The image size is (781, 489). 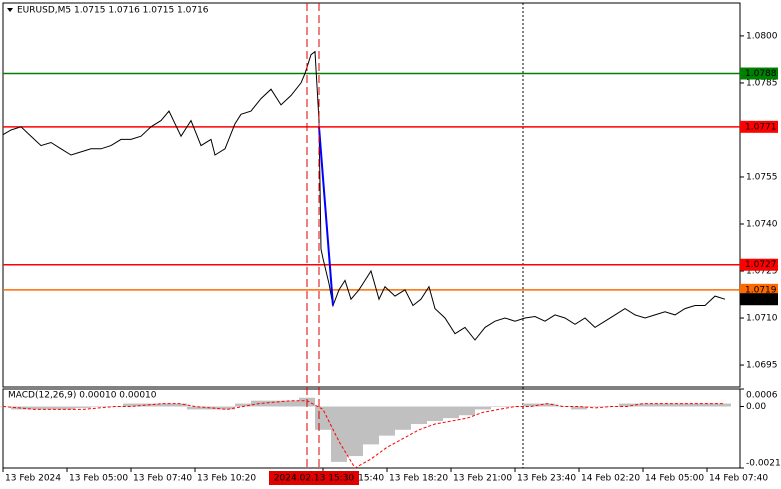 What do you see at coordinates (546, 479) in the screenshot?
I see `x-tick-label: 13 Feb 23:40` at bounding box center [546, 479].